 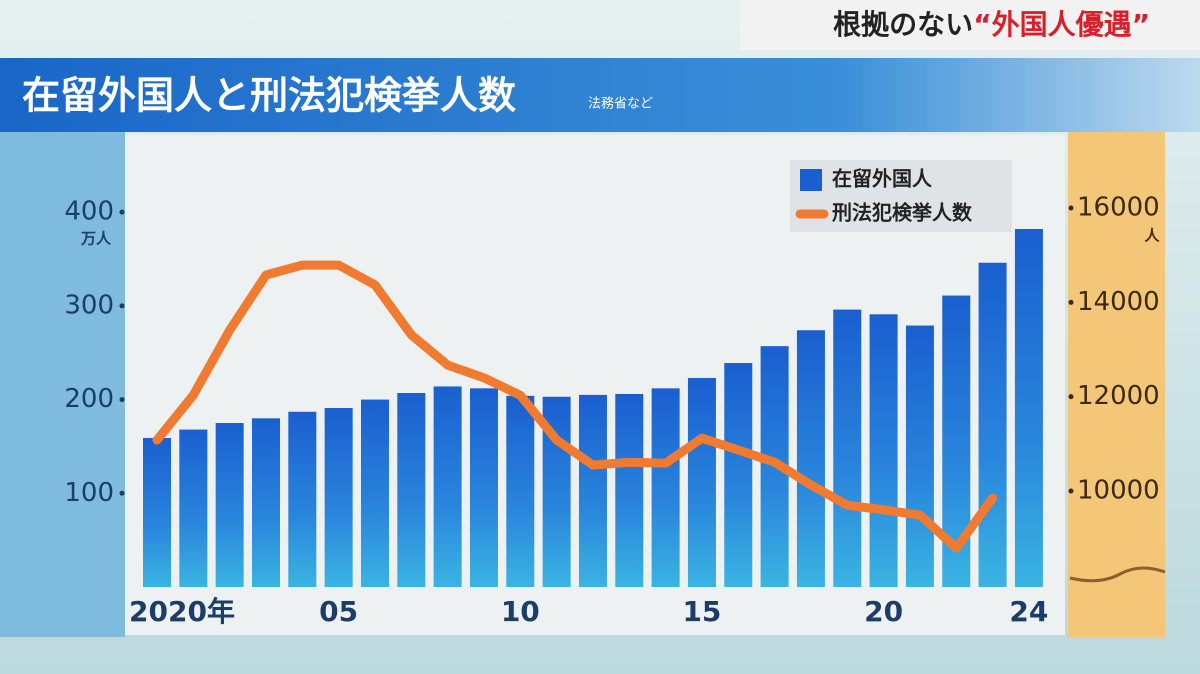 I want to click on legend-swatch, so click(x=811, y=180).